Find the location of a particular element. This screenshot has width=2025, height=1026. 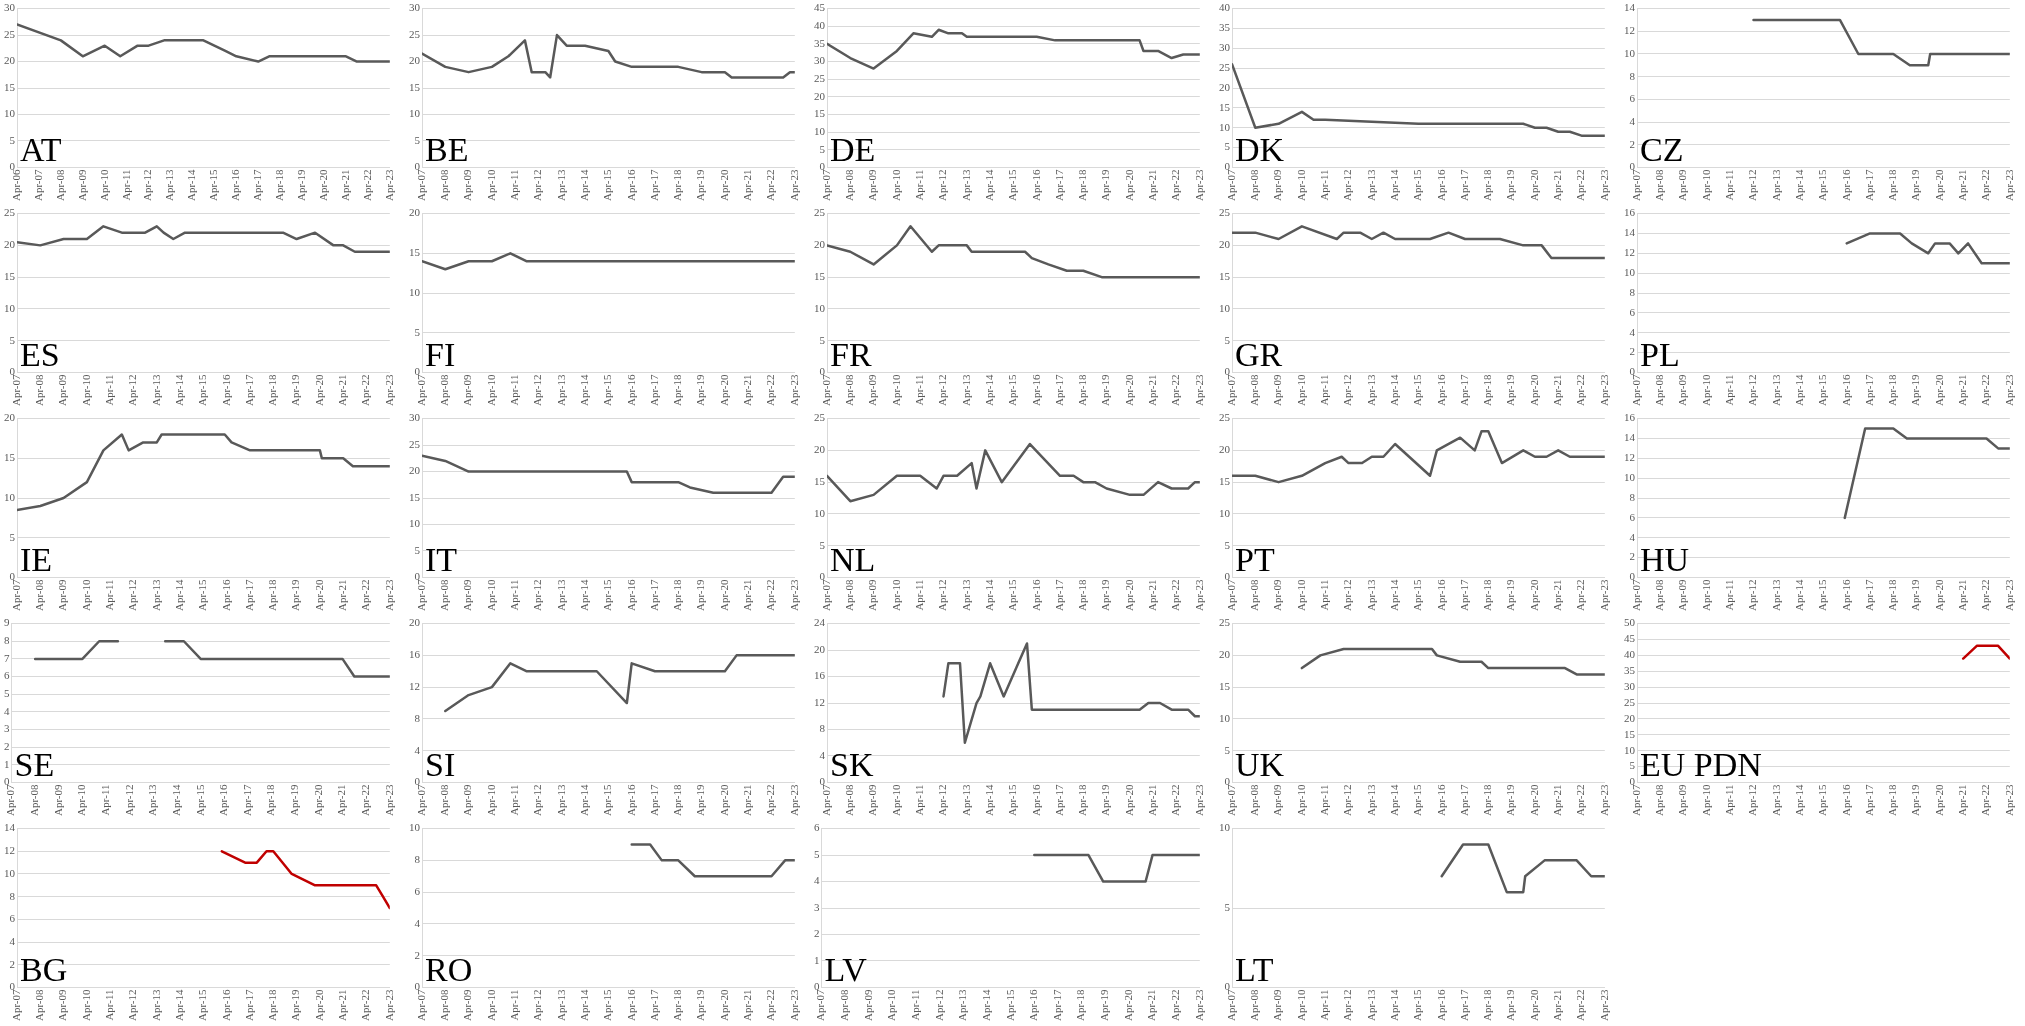

y-tick-label: 20 is located at coordinates (10, 417).